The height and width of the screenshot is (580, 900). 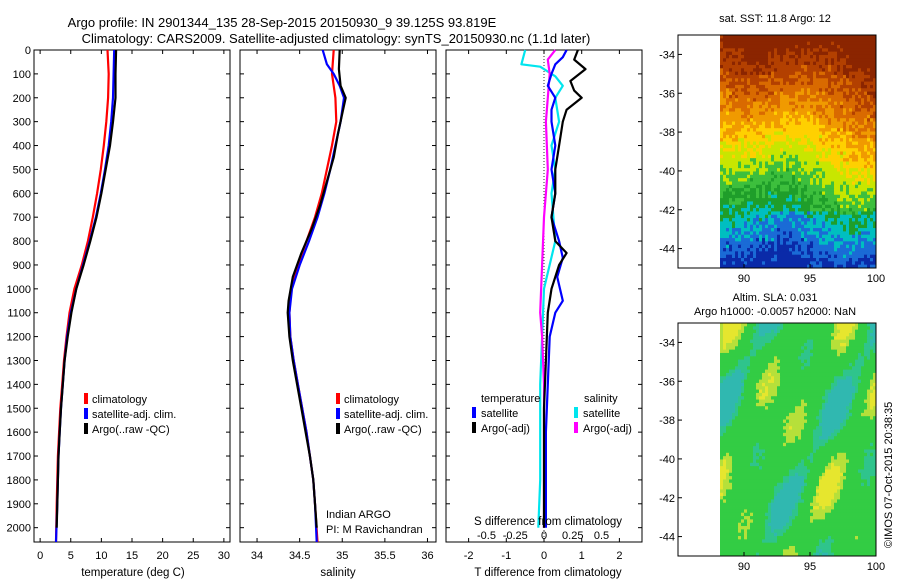 I want to click on x-tick-label: 34, so click(x=257, y=556).